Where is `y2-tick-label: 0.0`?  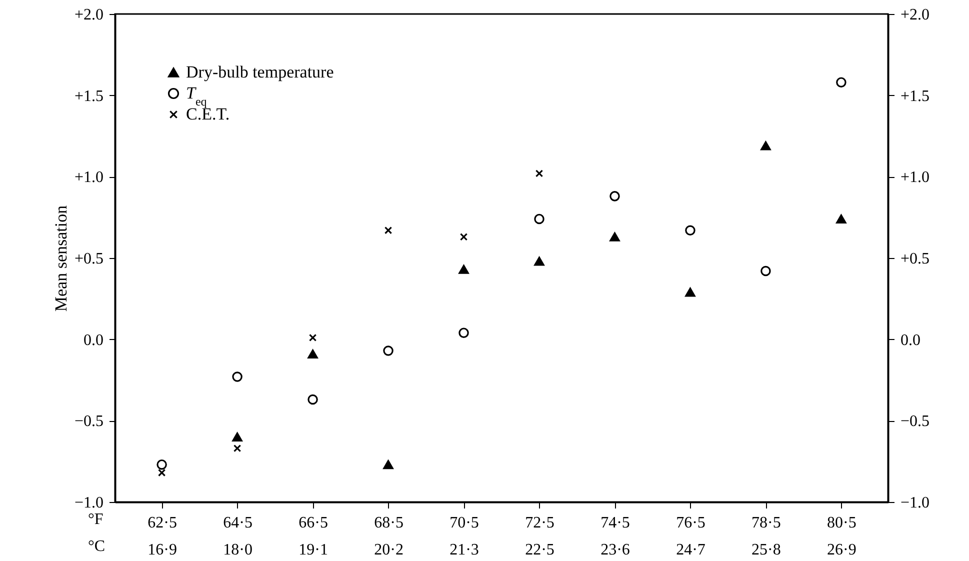
y2-tick-label: 0.0 is located at coordinates (910, 340).